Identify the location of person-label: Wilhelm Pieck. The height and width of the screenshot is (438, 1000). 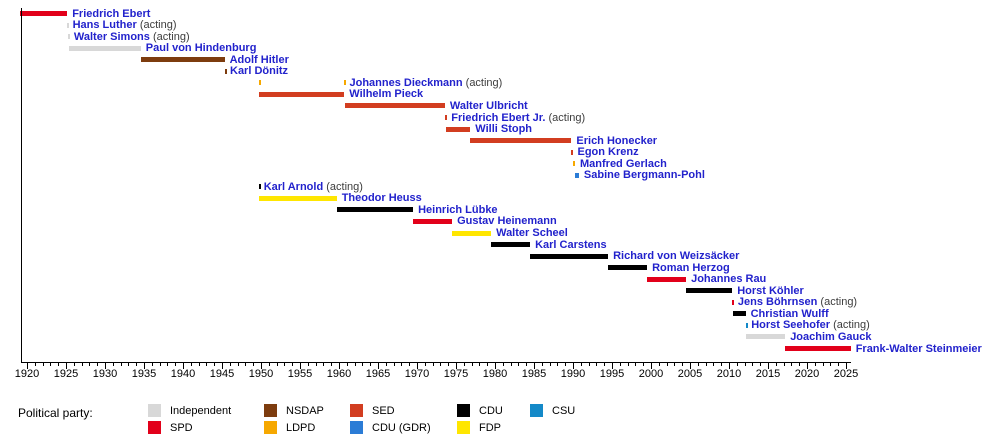
(386, 94).